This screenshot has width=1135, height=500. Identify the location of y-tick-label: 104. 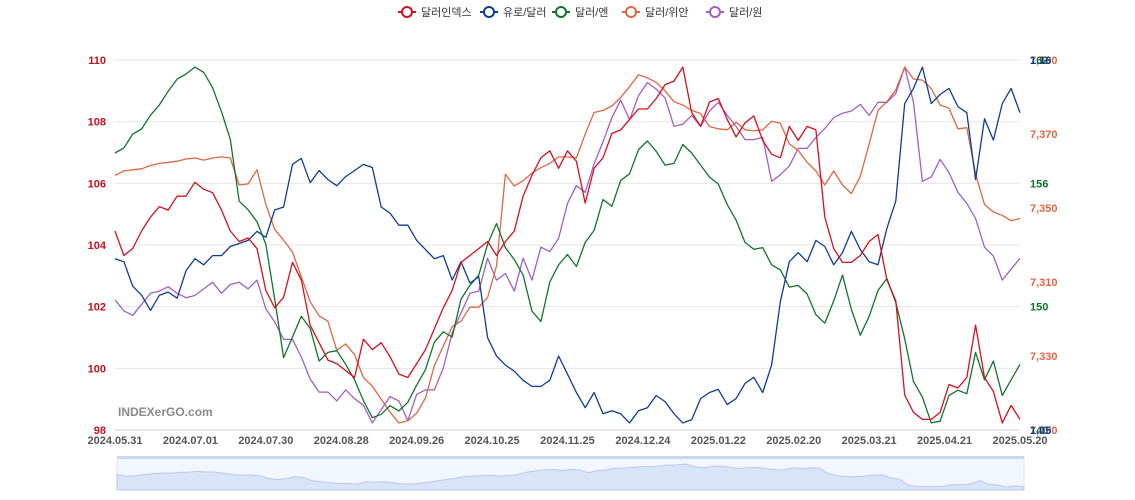
(97, 246).